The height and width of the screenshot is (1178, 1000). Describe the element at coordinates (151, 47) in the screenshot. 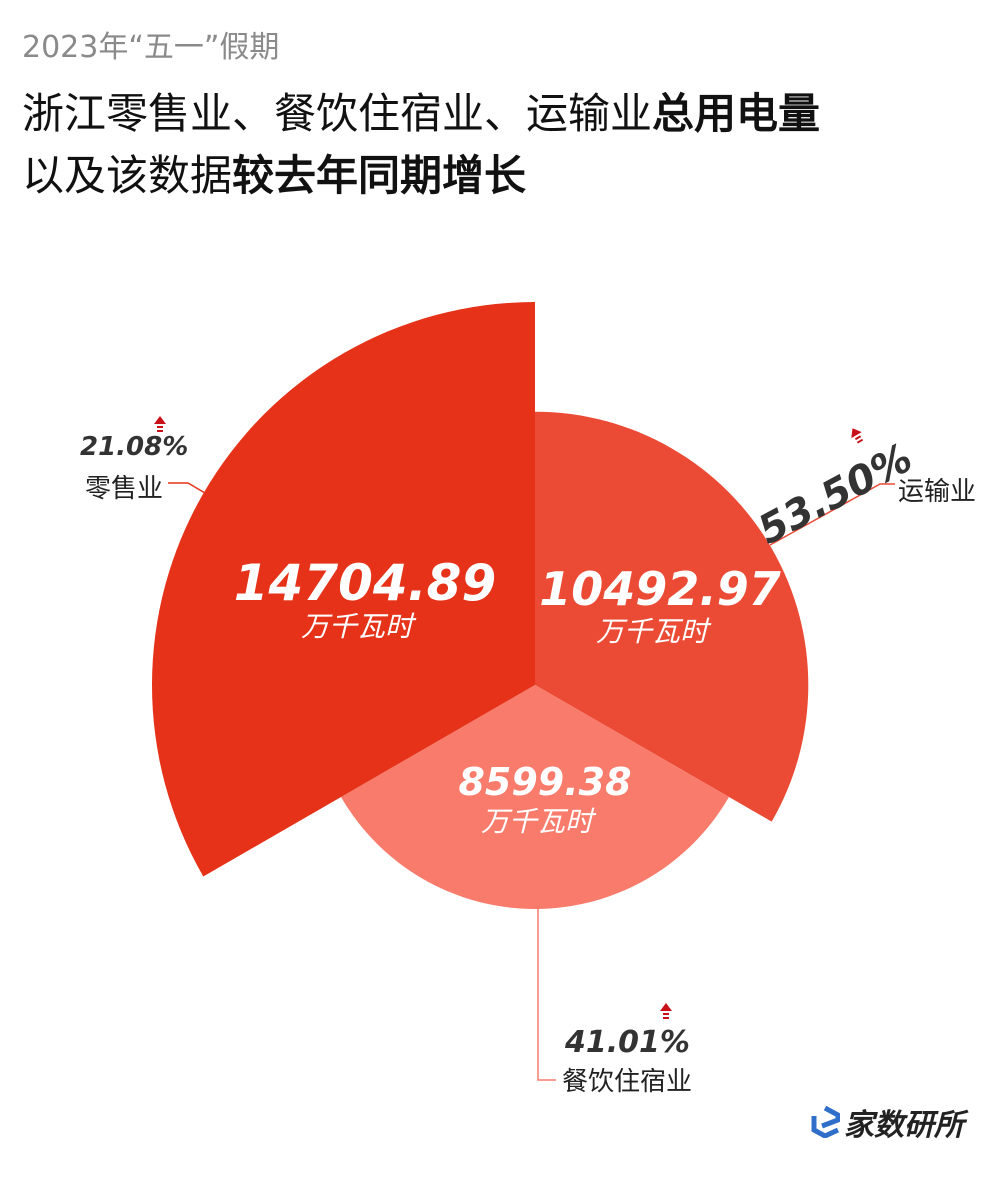

I see `subtitle: 2023年“五一”假期` at that location.